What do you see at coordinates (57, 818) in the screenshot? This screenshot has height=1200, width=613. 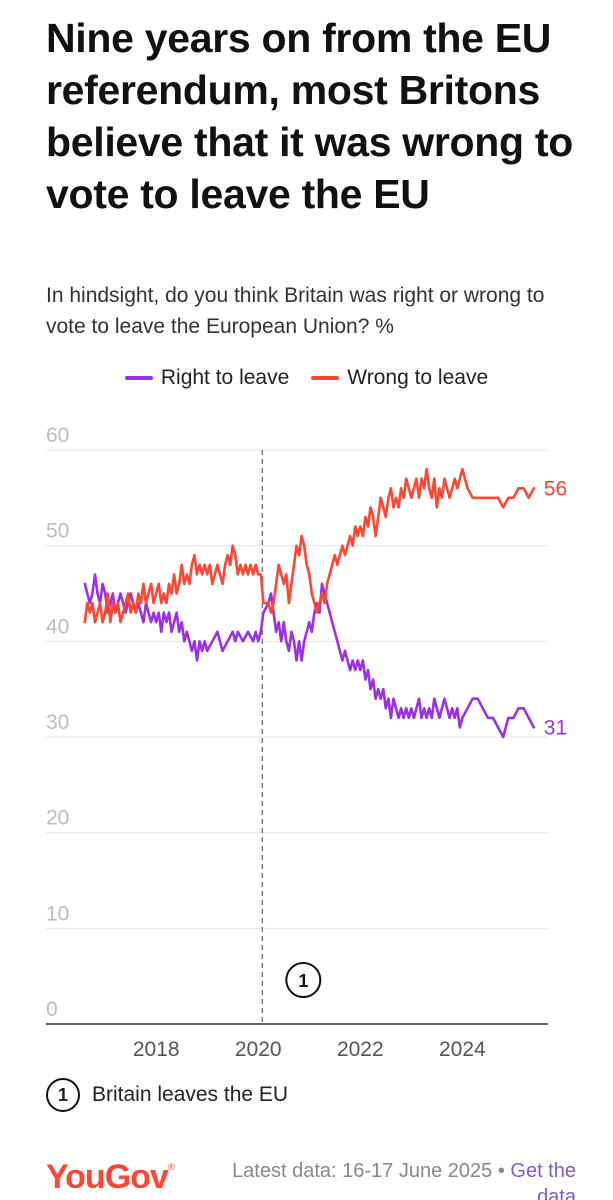 I see `y-tick-label-20: 20` at bounding box center [57, 818].